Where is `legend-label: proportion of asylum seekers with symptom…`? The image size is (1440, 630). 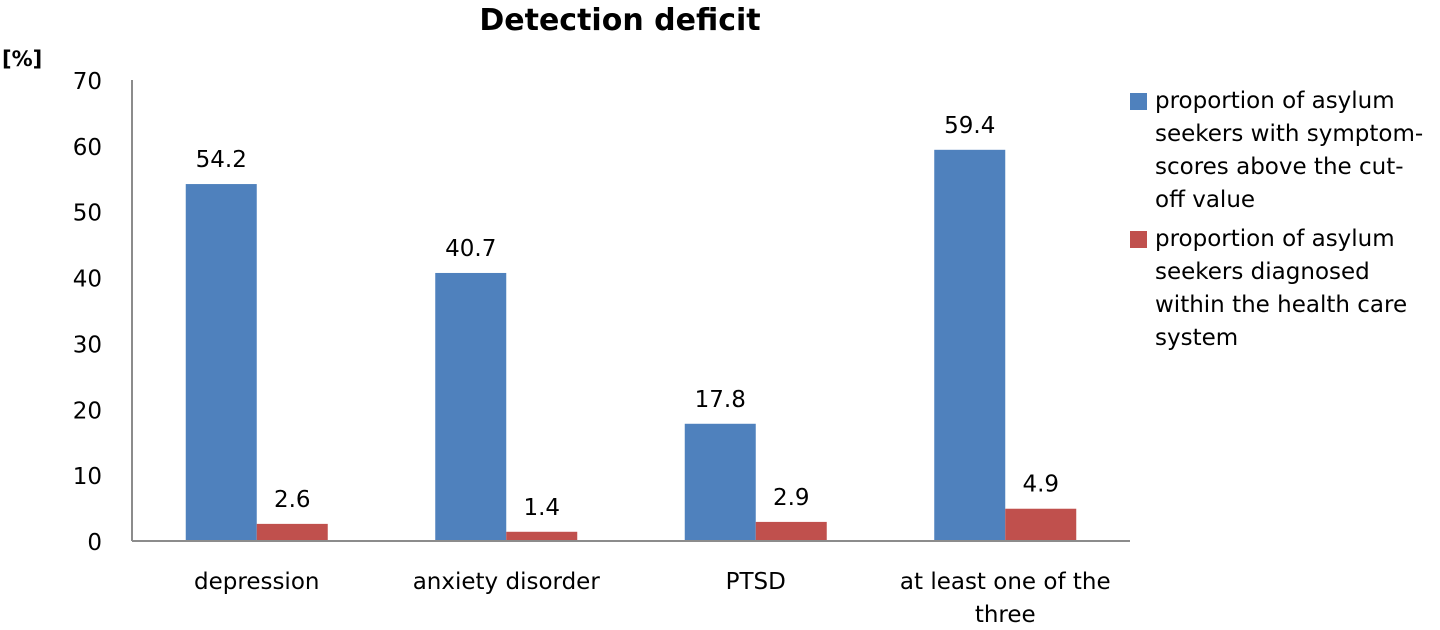 legend-label: proportion of asylum seekers with symptom… is located at coordinates (1289, 150).